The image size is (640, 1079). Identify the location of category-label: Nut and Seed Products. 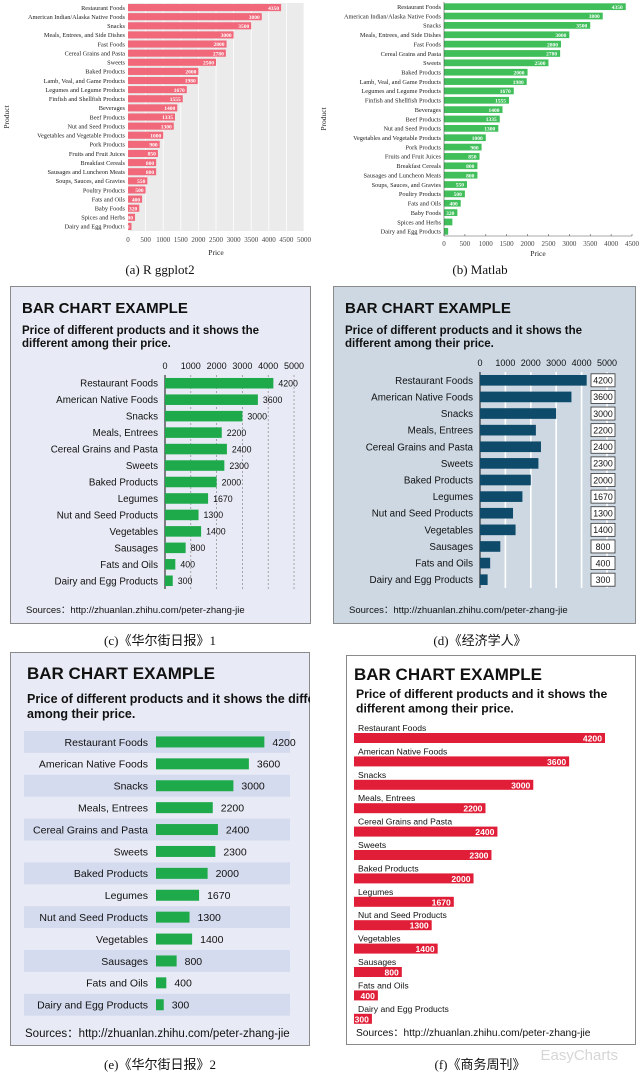
(422, 514).